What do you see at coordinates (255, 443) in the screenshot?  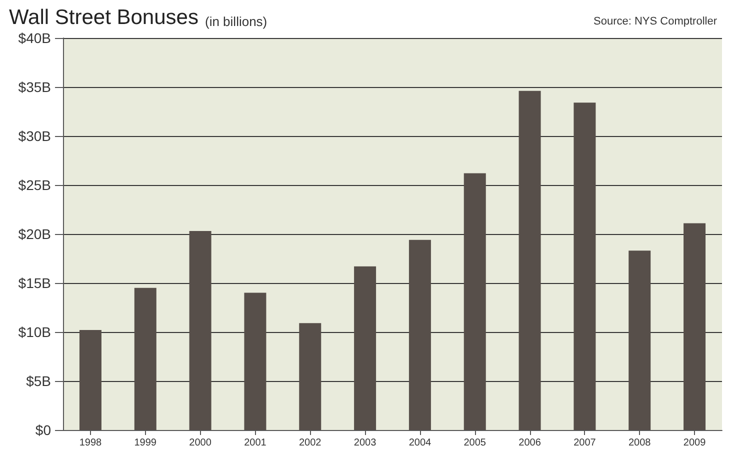 I see `x-tick-label: 2001` at bounding box center [255, 443].